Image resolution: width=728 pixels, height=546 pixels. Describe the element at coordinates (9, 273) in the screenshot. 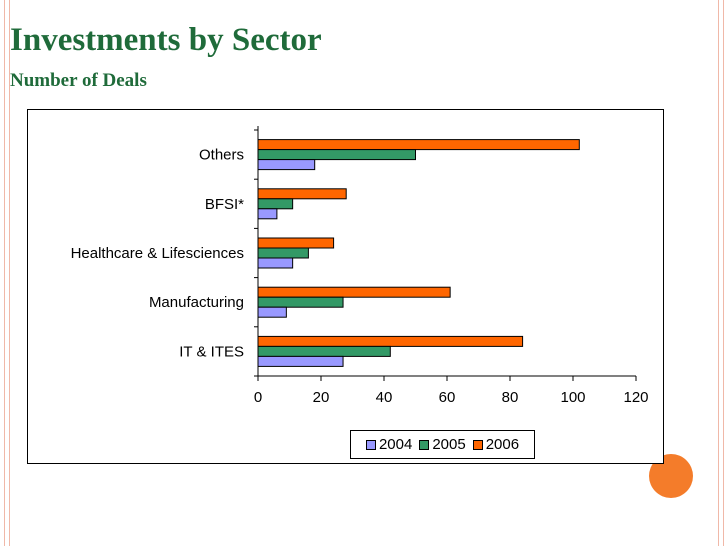

I see `left-rule-inner` at that location.